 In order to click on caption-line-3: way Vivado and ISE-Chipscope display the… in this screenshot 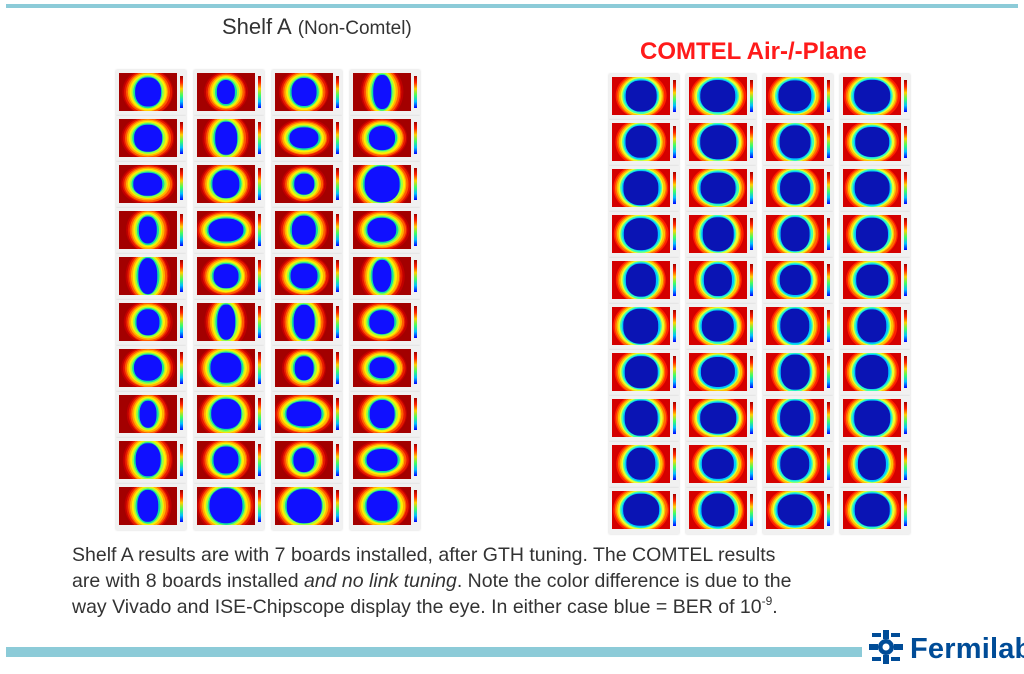, I will do `click(522, 607)`.